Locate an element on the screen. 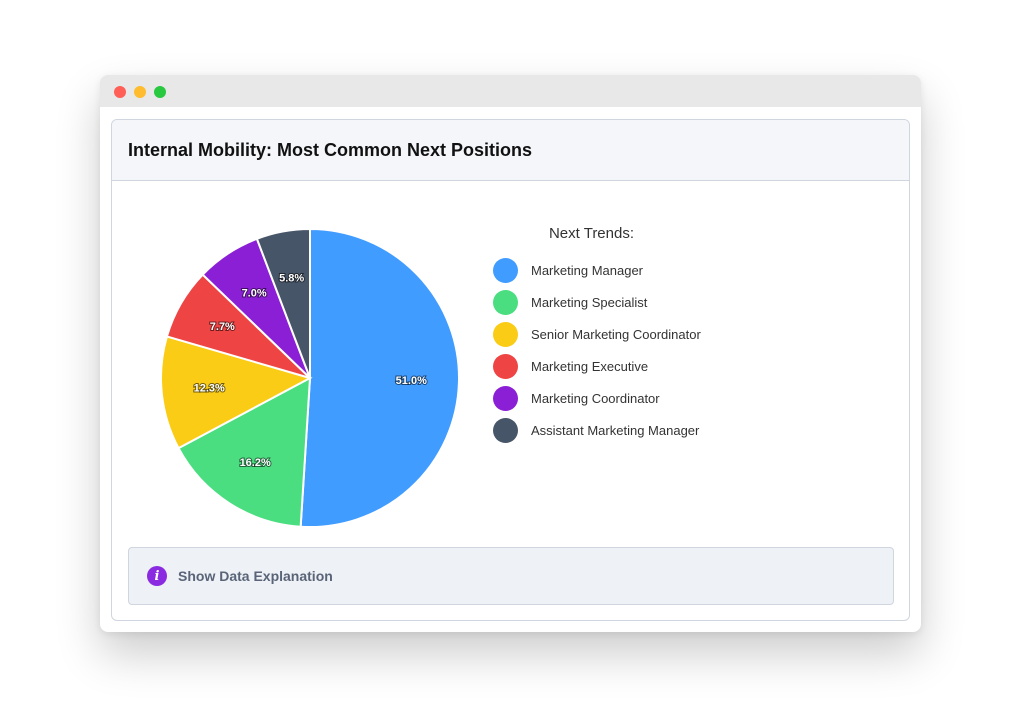 Image resolution: width=1021 pixels, height=708 pixels. pie-slice-marketing-manager is located at coordinates (379, 377).